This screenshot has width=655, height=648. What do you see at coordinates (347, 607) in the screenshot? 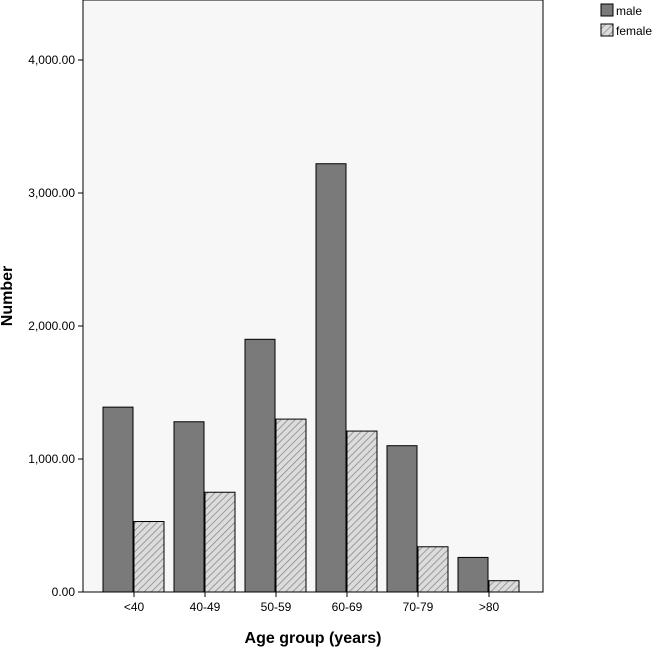
I see `x-tick-label: 60-69` at bounding box center [347, 607].